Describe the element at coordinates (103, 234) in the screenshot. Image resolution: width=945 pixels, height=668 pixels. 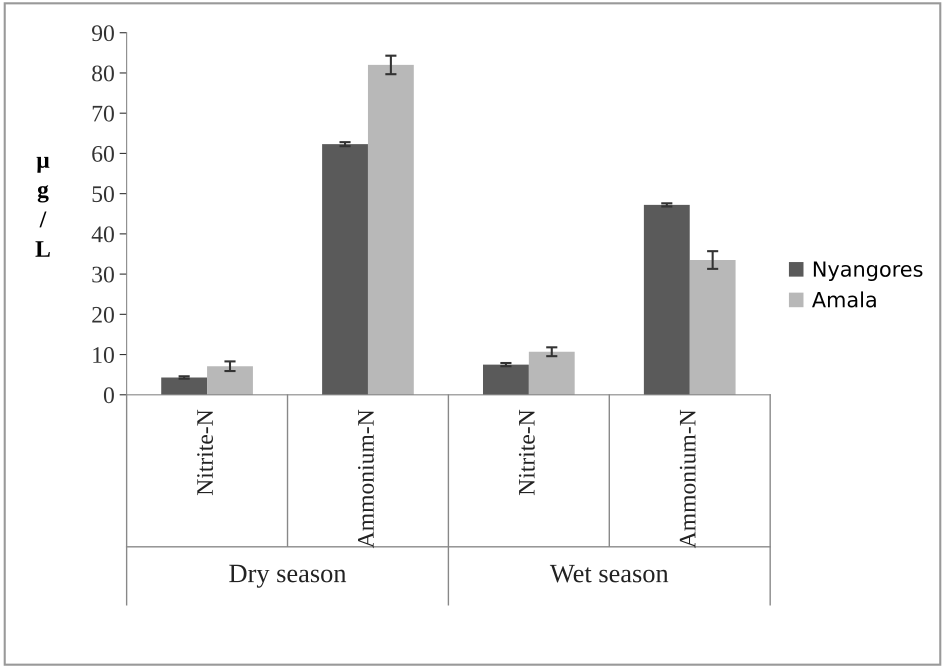
I see `y-tick-label: 40` at that location.